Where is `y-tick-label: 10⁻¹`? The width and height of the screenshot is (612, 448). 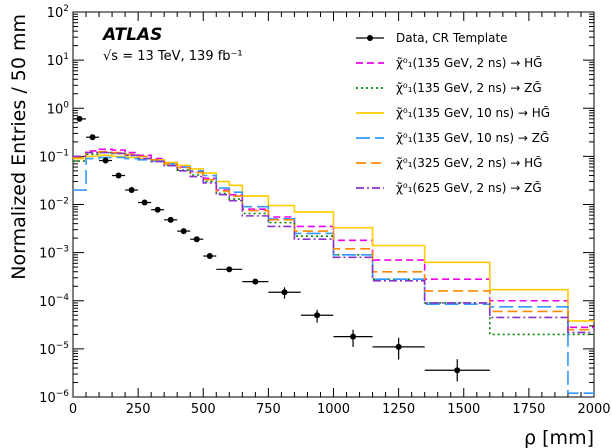
y-tick-label: 10⁻¹ is located at coordinates (54, 156).